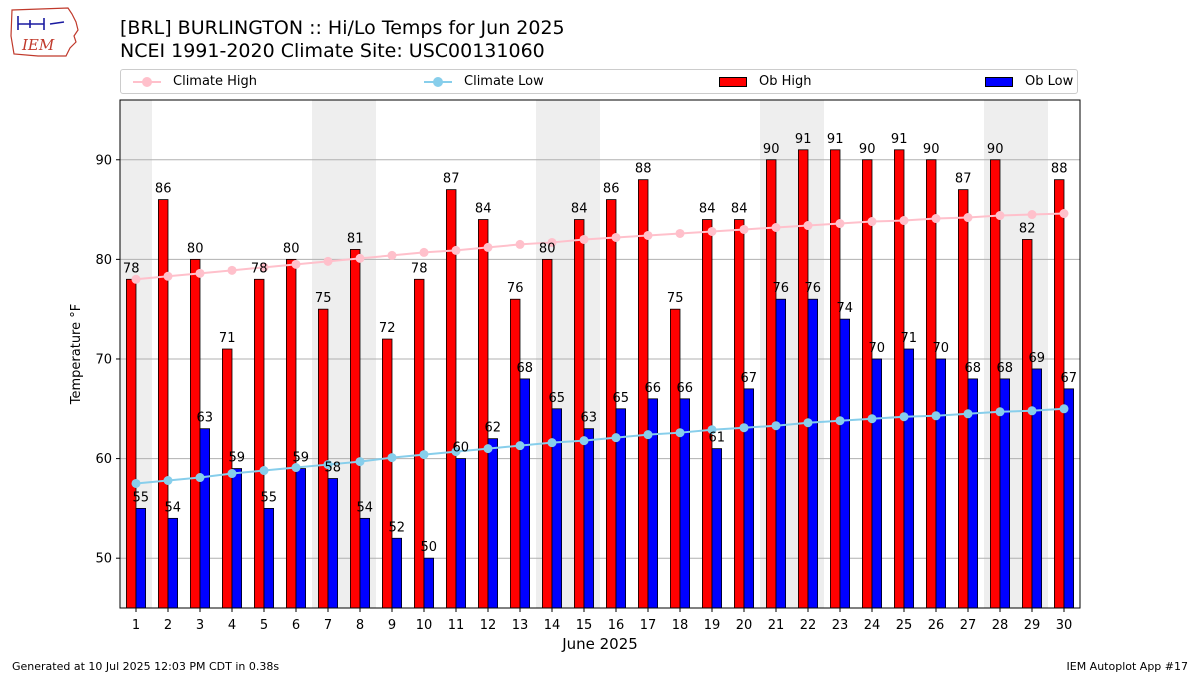 The height and width of the screenshot is (675, 1200). I want to click on ob-low-label-9: 52, so click(397, 527).